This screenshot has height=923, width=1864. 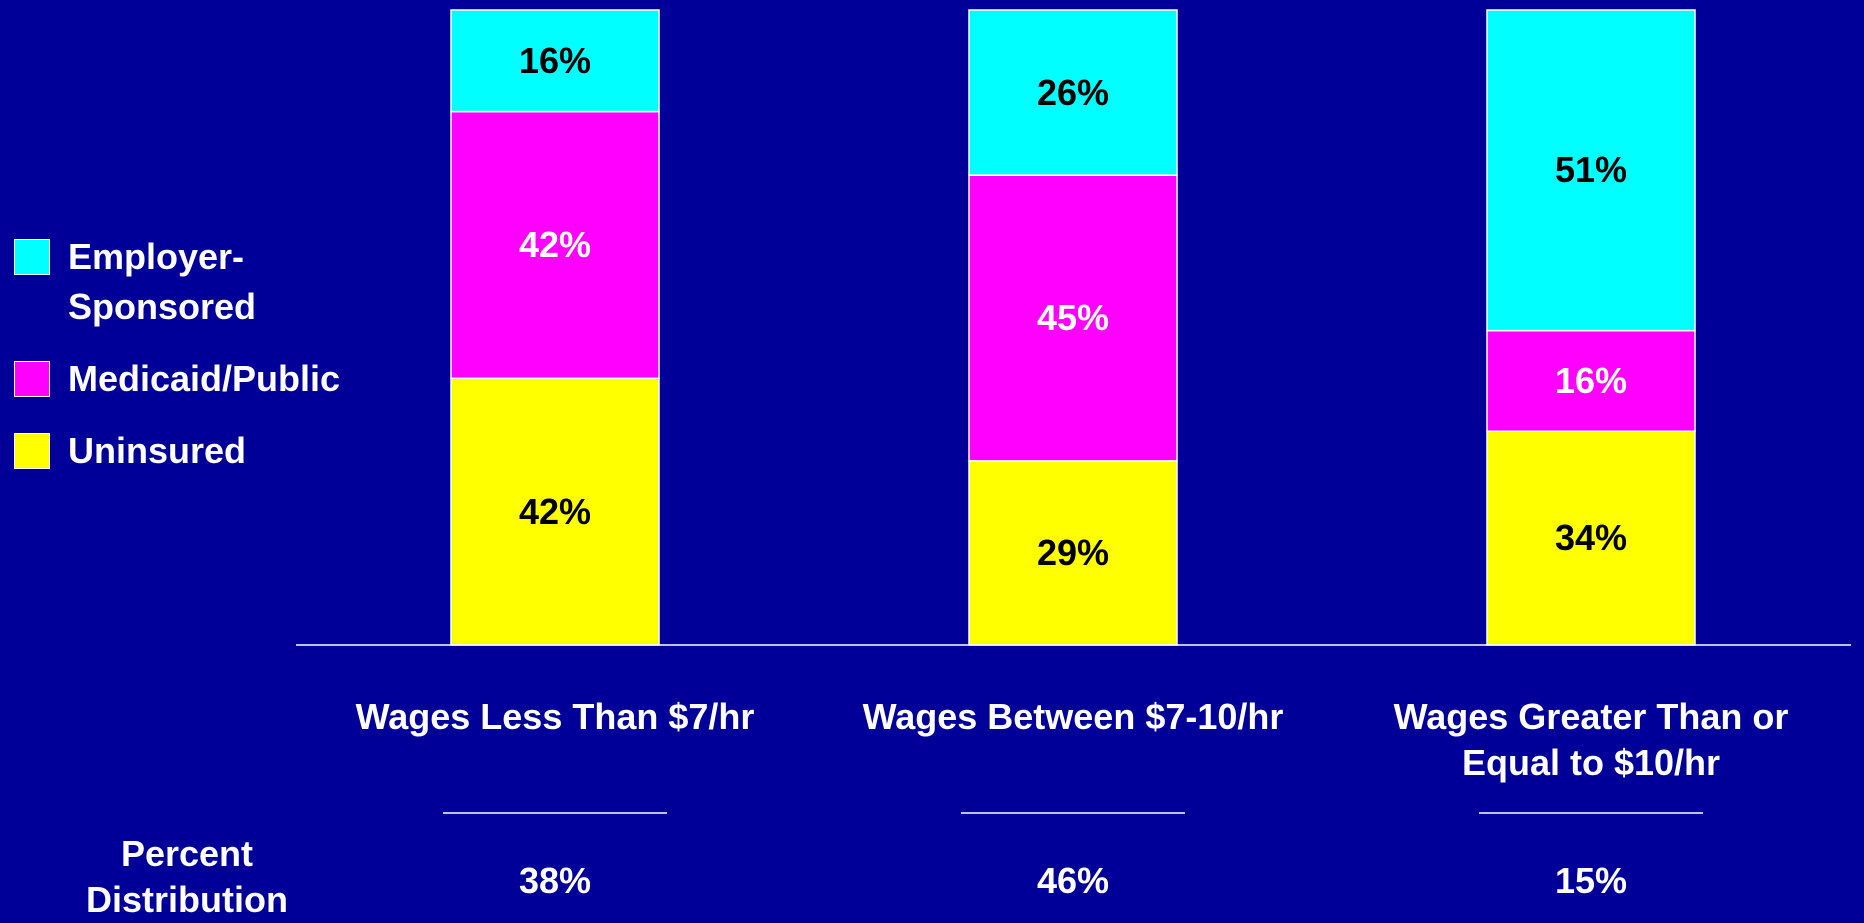 I want to click on distribution-value: 46%, so click(x=1073, y=880).